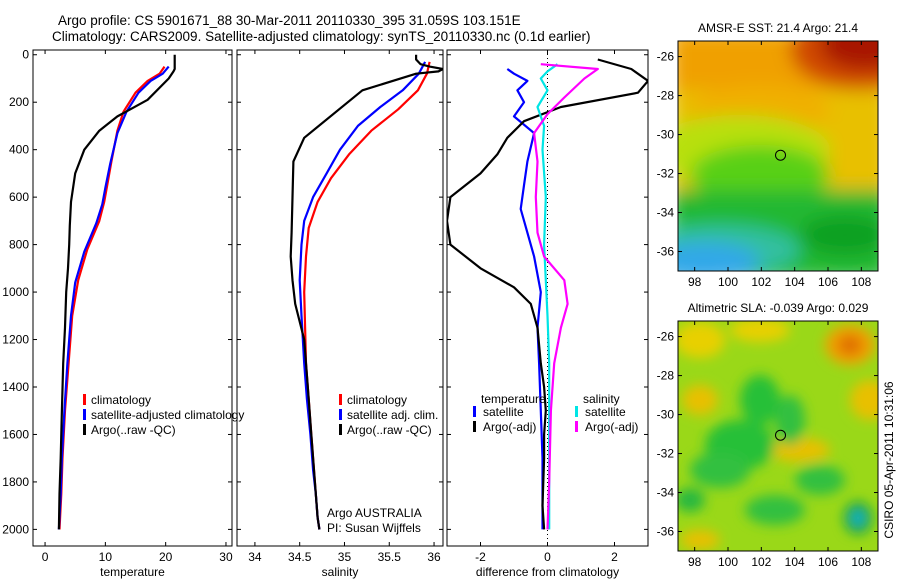 The height and width of the screenshot is (580, 900). I want to click on credit-timestamp: CSIRO 05-Apr-2011 10:31:06, so click(889, 460).